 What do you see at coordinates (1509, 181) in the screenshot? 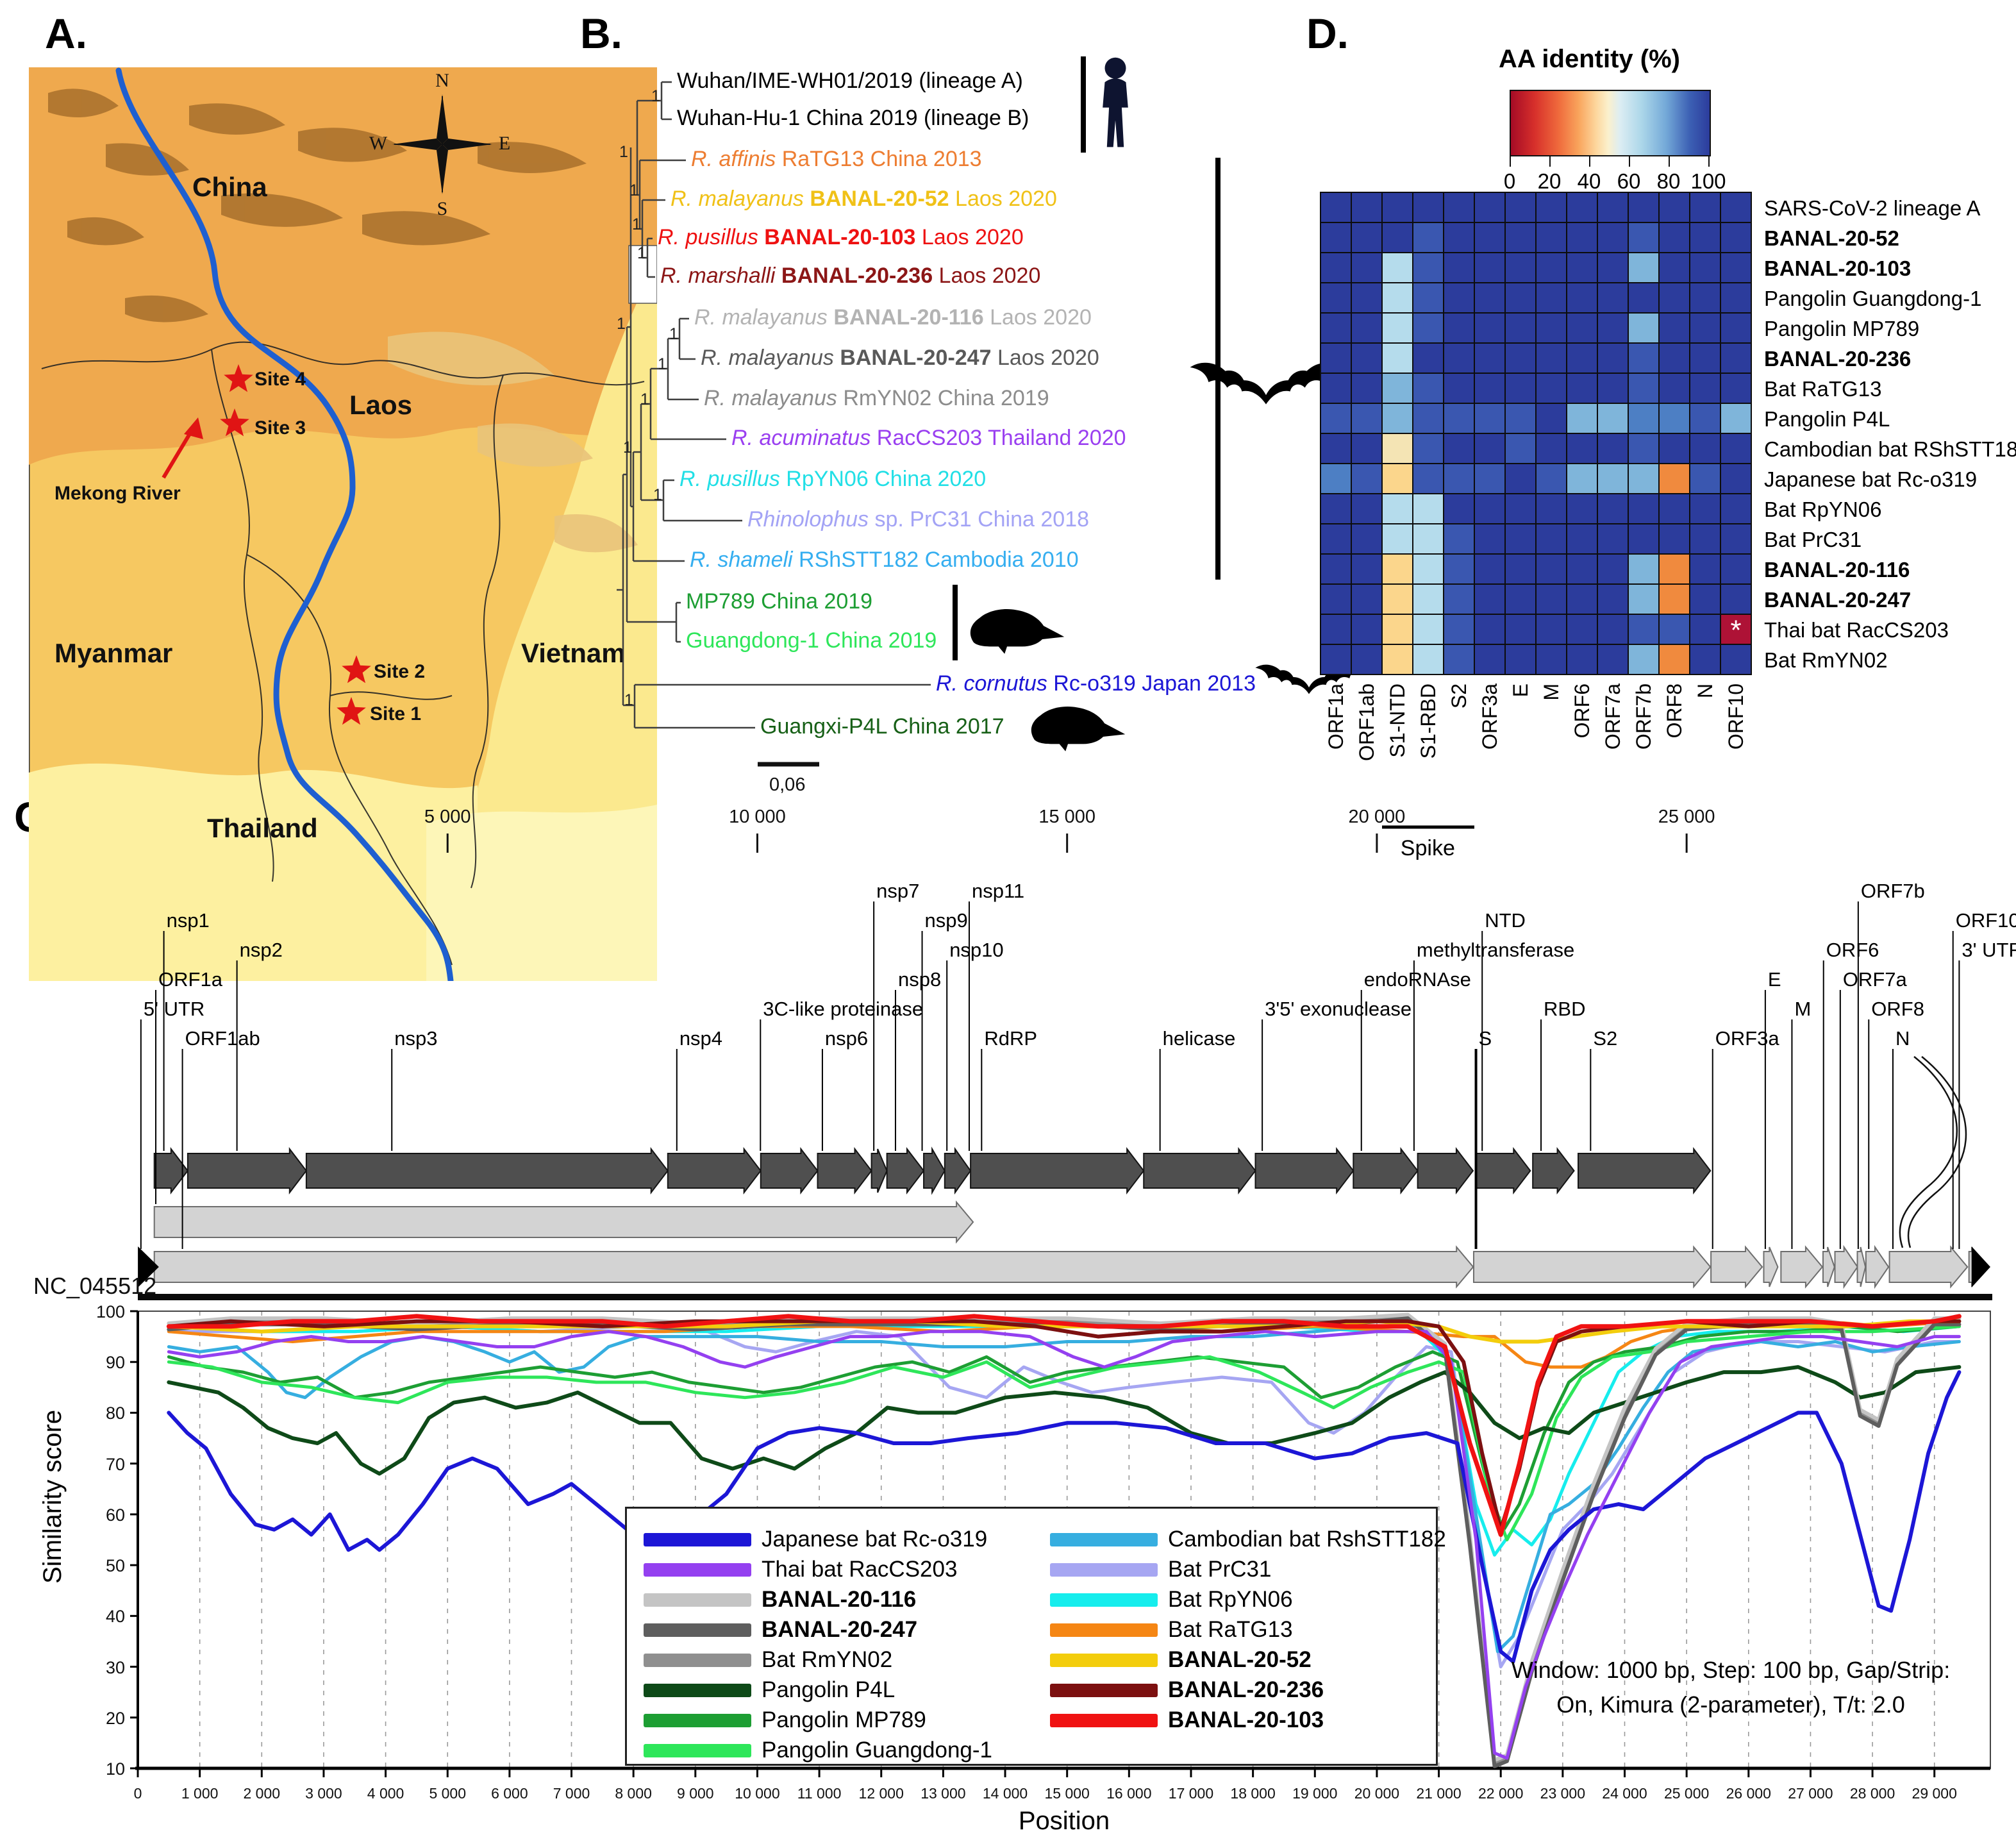
I see `colorbar-tick-label-0: 0` at bounding box center [1509, 181].